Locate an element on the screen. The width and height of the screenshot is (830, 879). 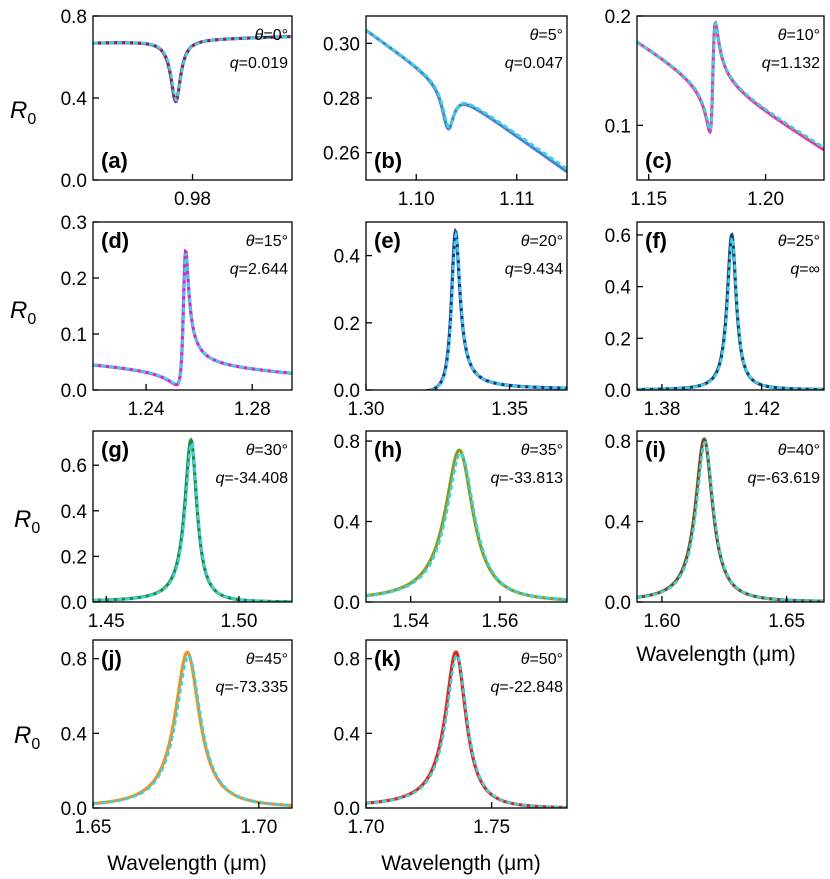
panel-label: (i) is located at coordinates (655, 449).